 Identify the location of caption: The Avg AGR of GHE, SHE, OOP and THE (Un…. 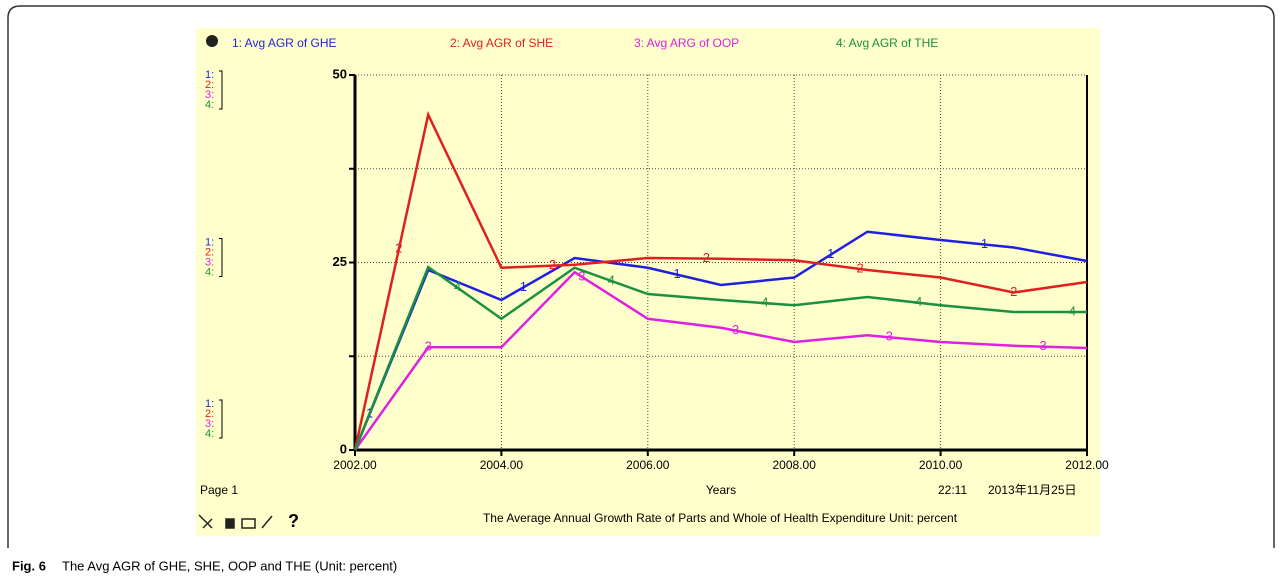
(229, 565).